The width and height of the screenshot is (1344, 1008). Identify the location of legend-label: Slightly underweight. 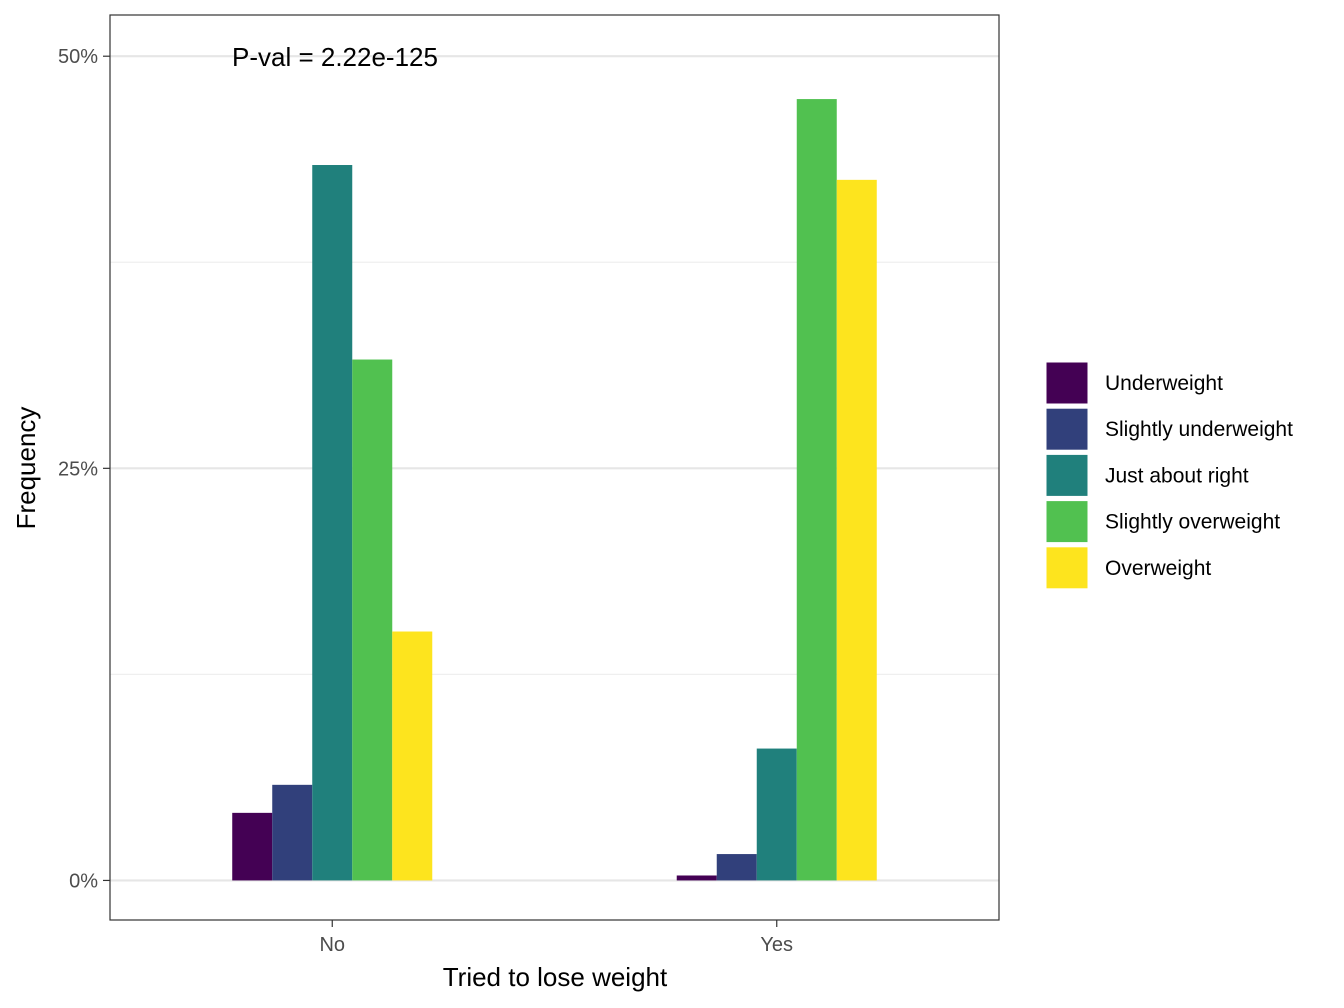
(1199, 429).